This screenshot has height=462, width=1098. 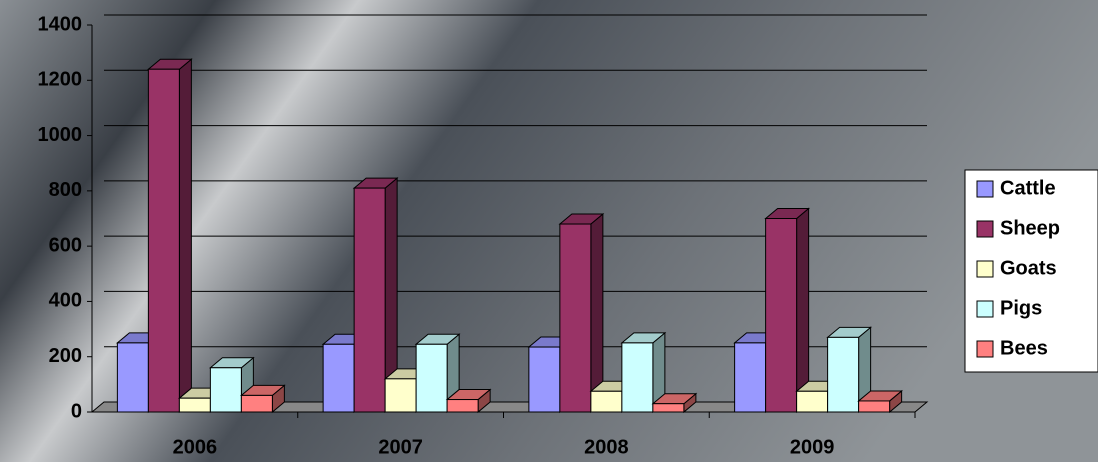 I want to click on legend-label: Cattle, so click(x=1028, y=188).